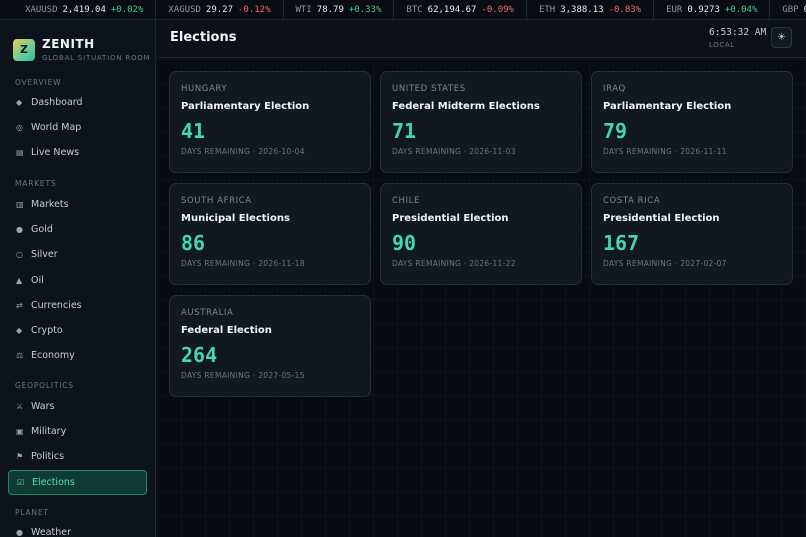 The image size is (806, 537). I want to click on sidebar-item-silver: ○ Silver, so click(77, 254).